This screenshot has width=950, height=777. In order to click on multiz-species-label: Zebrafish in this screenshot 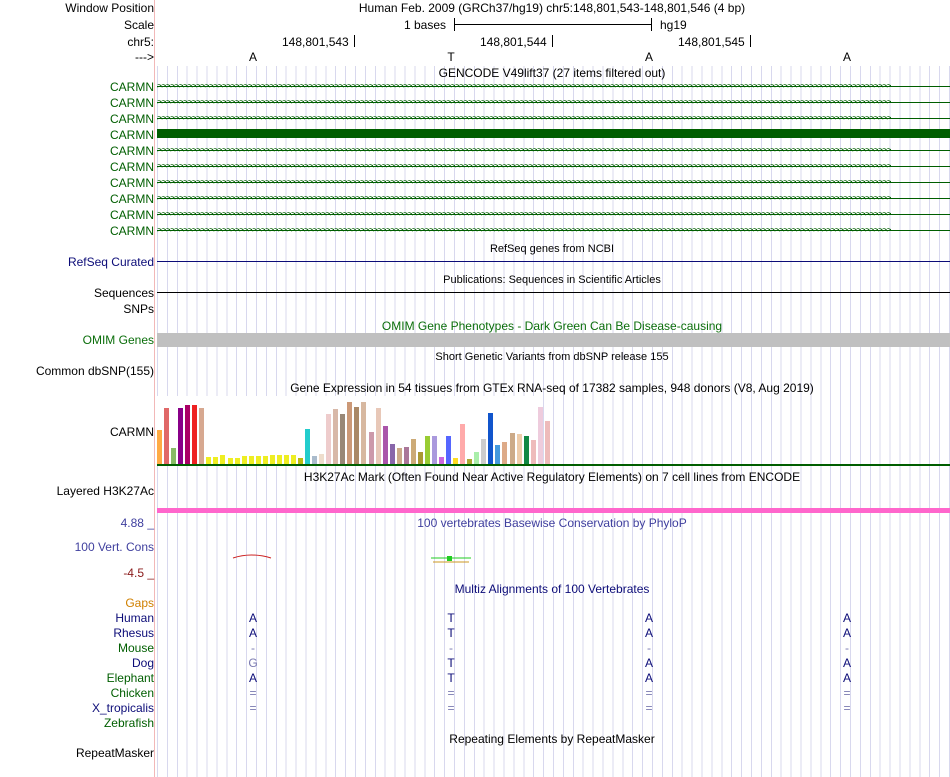, I will do `click(128, 723)`.